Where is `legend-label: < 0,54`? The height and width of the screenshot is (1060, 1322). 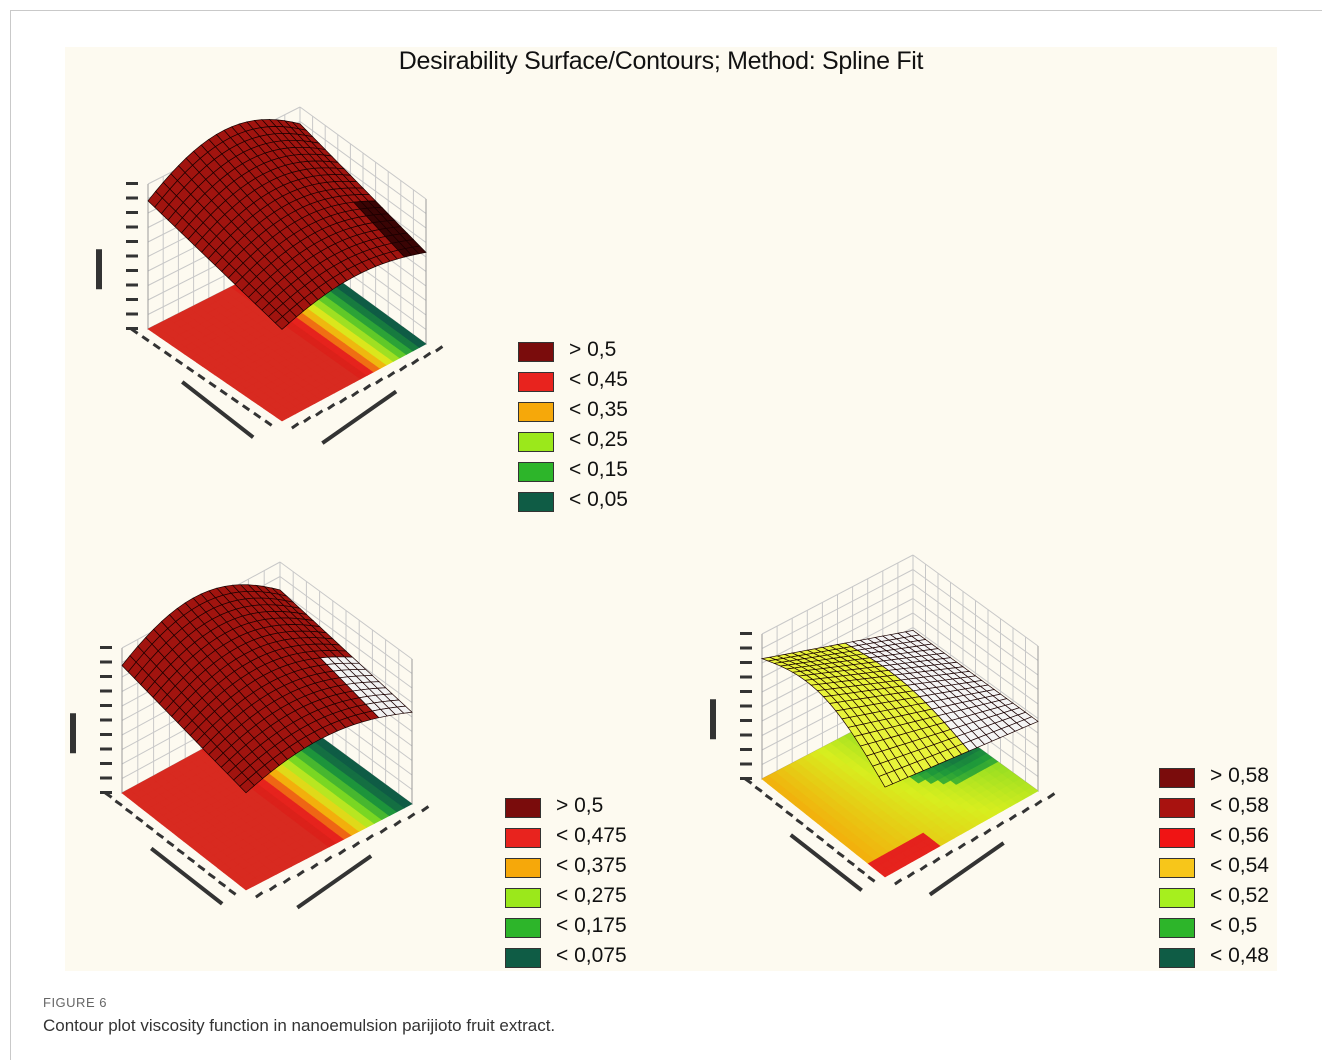 legend-label: < 0,54 is located at coordinates (1239, 865).